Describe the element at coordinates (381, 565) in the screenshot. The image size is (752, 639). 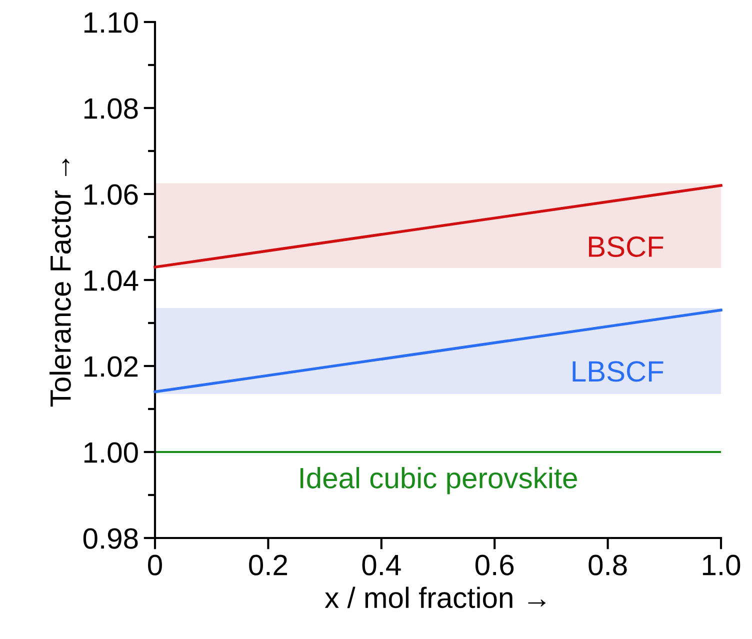
I see `x-tick-label: 0.4` at that location.